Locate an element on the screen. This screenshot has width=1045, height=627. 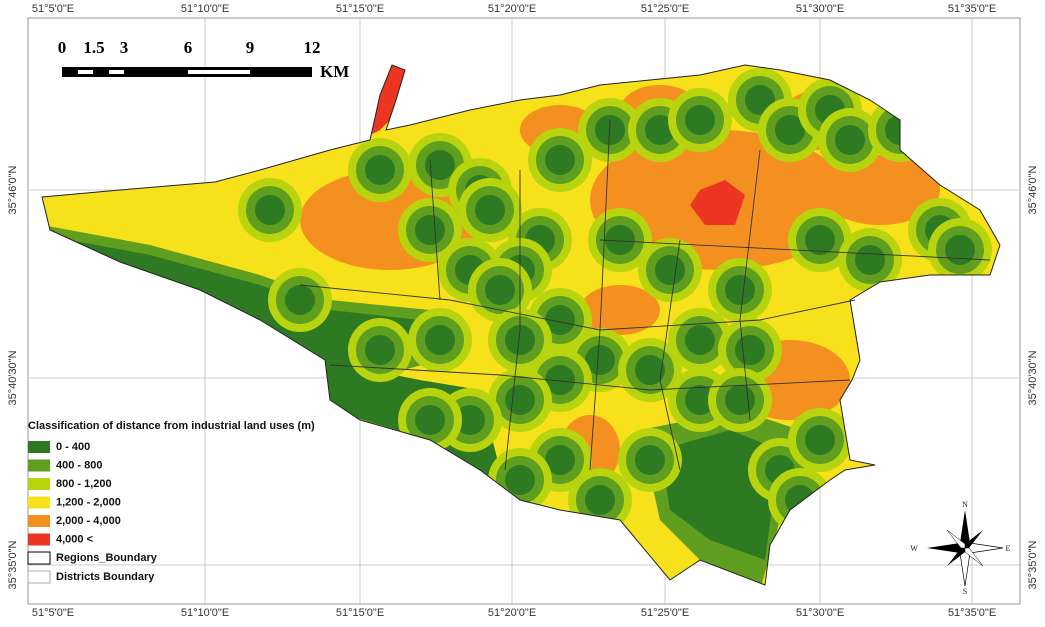
legend-label: 0 - 400 is located at coordinates (73, 447).